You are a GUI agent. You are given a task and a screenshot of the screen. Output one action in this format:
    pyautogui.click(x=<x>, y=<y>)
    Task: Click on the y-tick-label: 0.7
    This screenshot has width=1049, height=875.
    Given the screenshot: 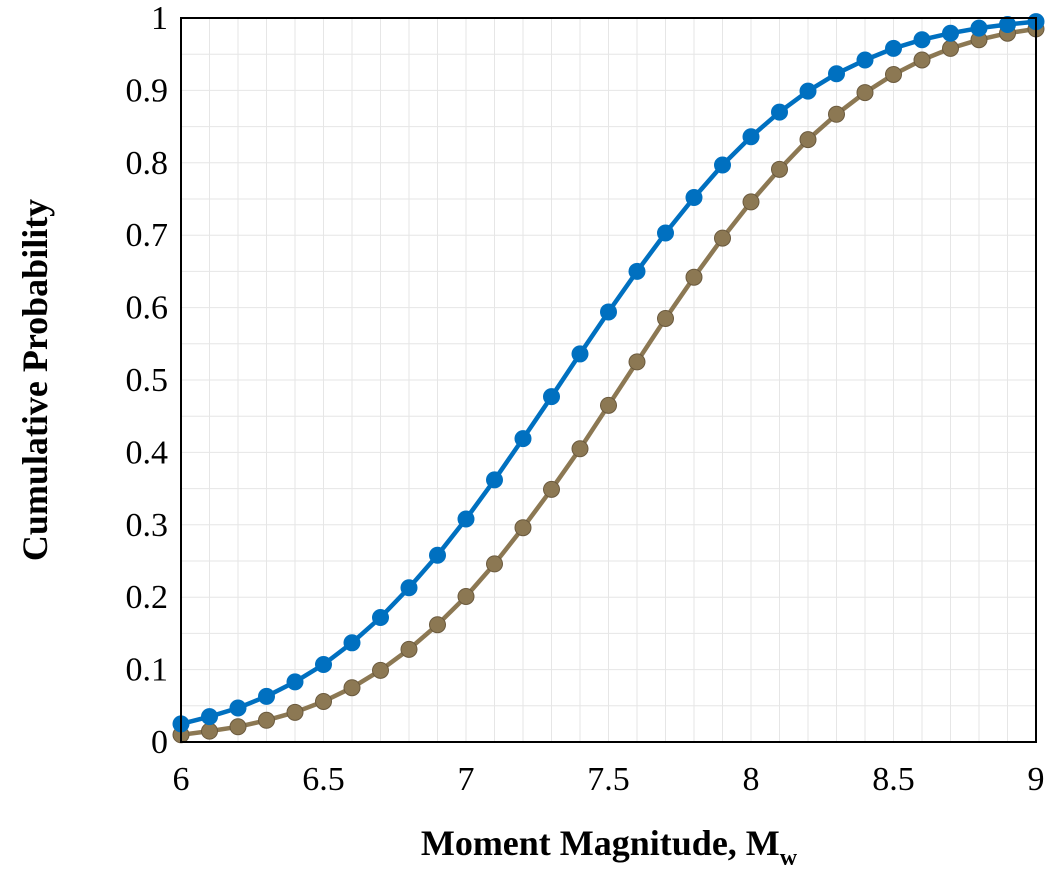 What is the action you would take?
    pyautogui.click(x=147, y=235)
    